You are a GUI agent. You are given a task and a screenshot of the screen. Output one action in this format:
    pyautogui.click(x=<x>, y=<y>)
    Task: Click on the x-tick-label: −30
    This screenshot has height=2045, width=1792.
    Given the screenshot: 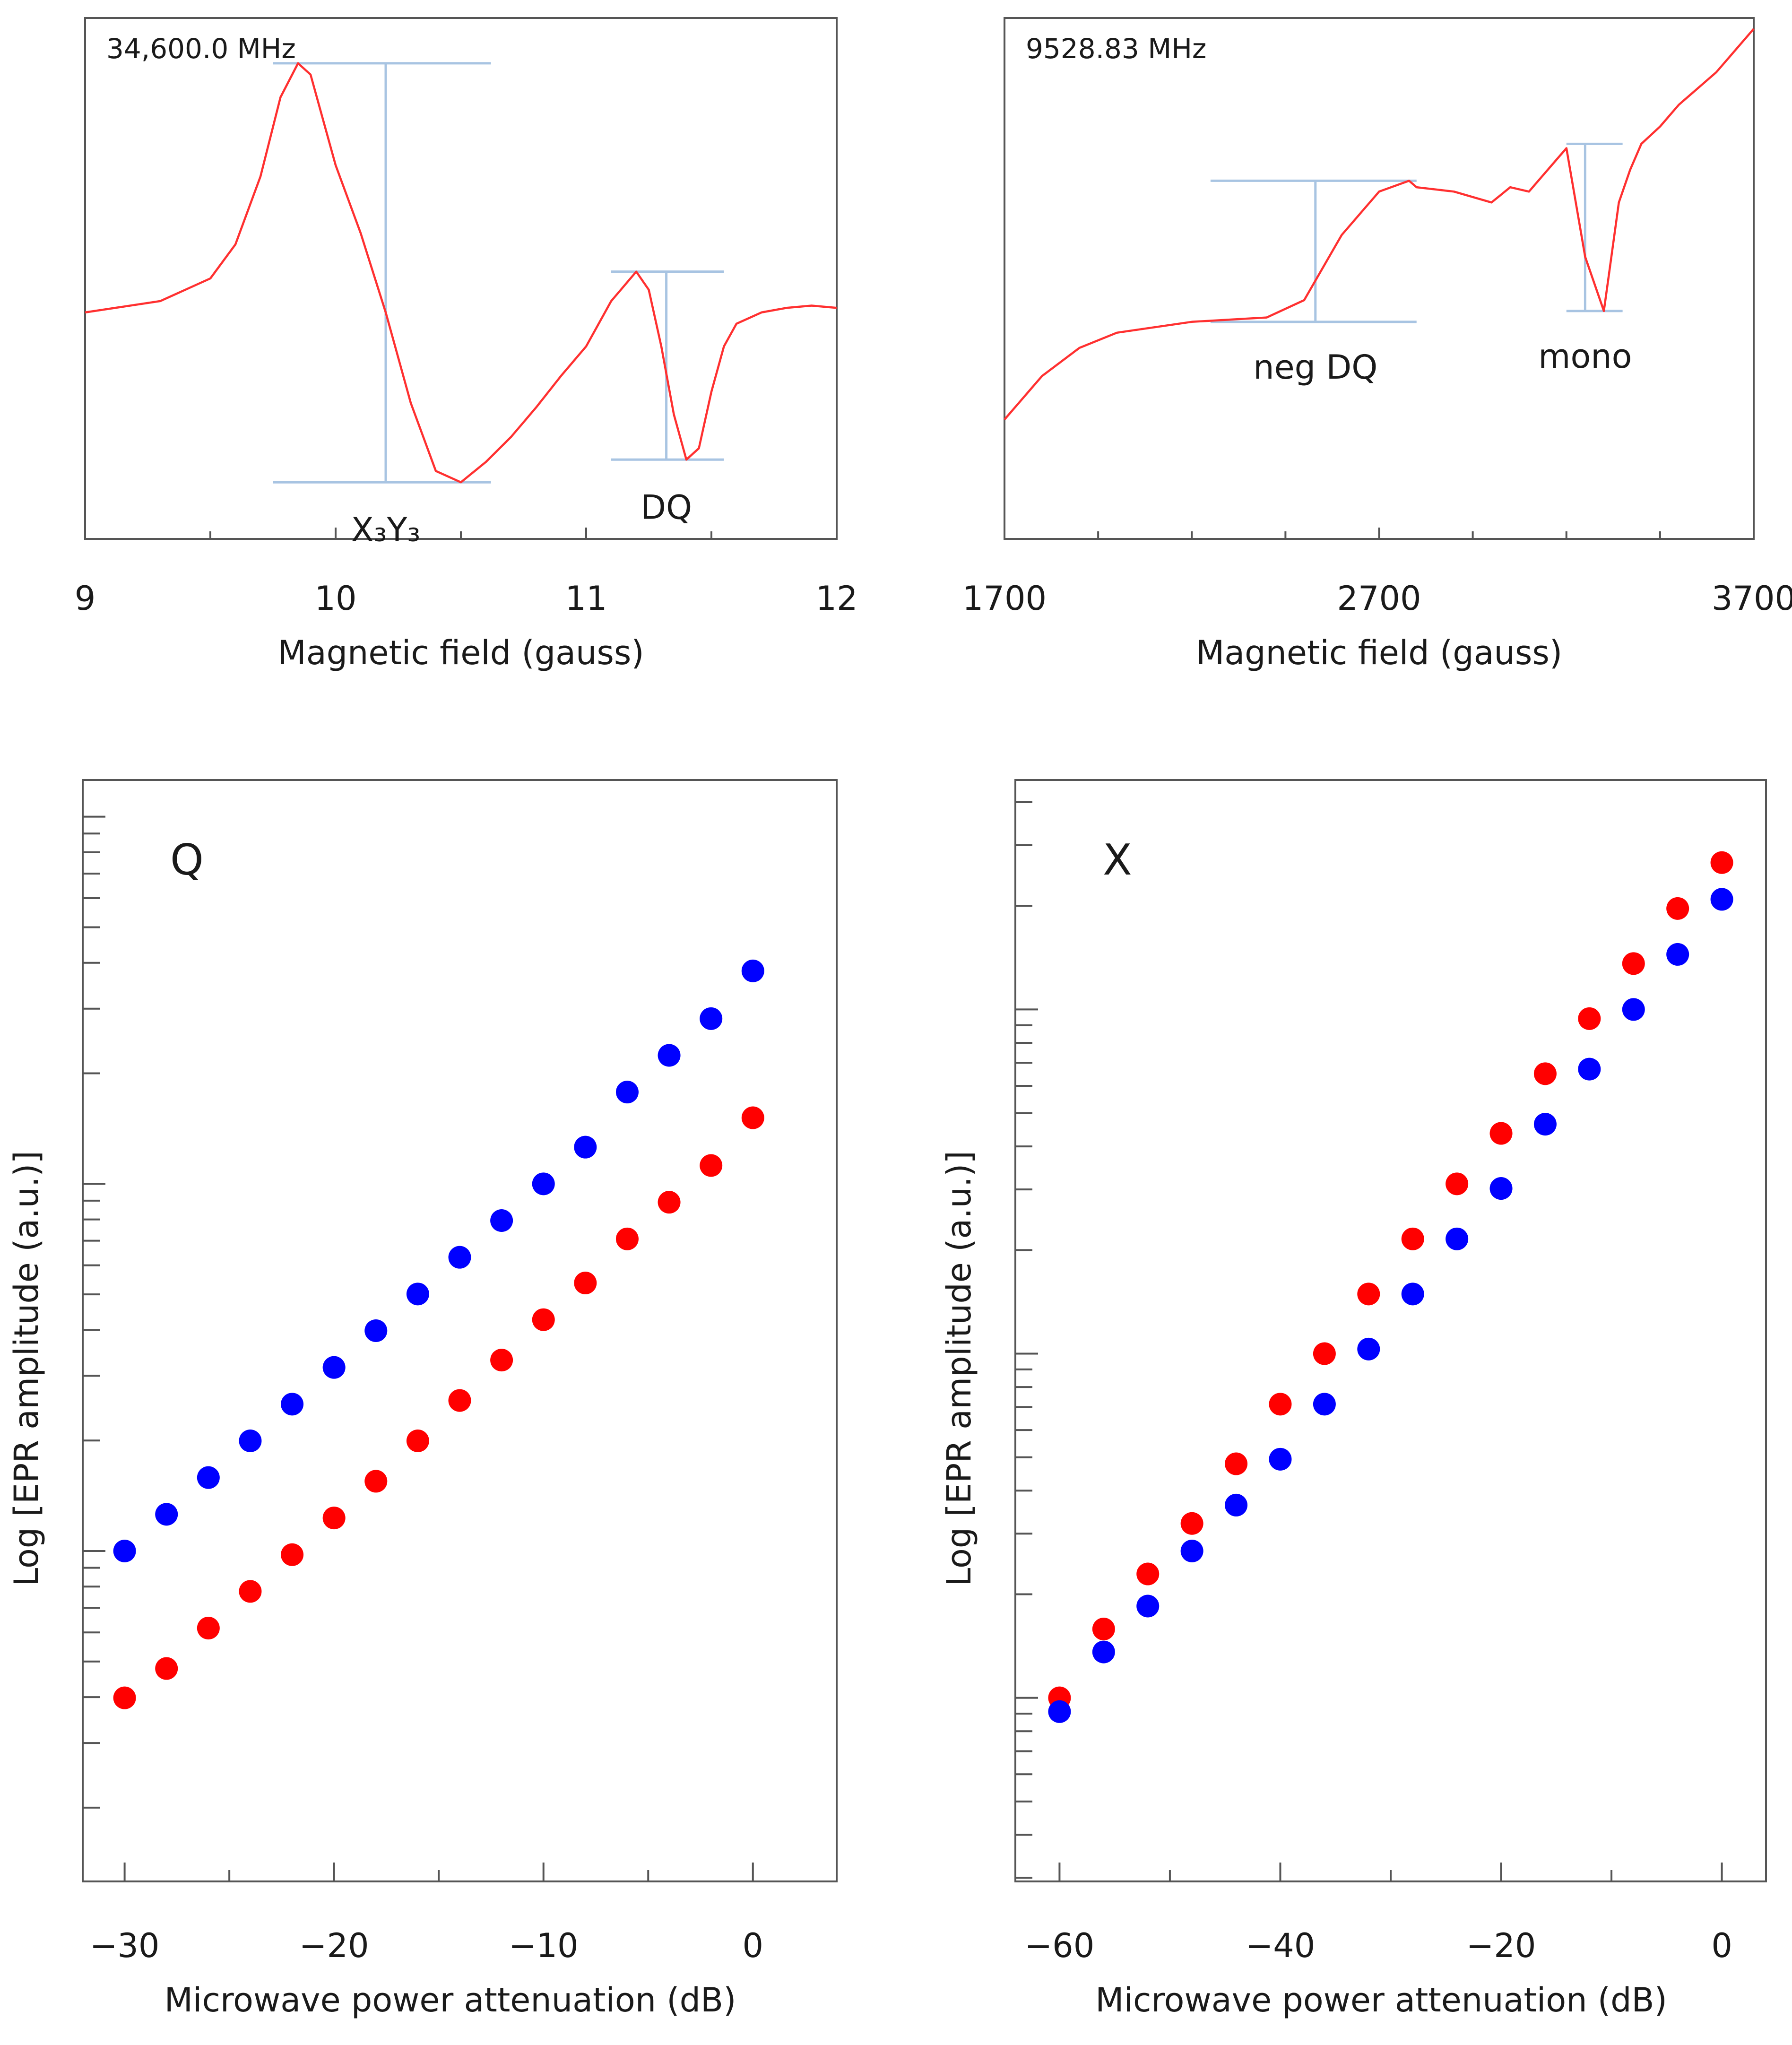 What is the action you would take?
    pyautogui.click(x=125, y=1945)
    